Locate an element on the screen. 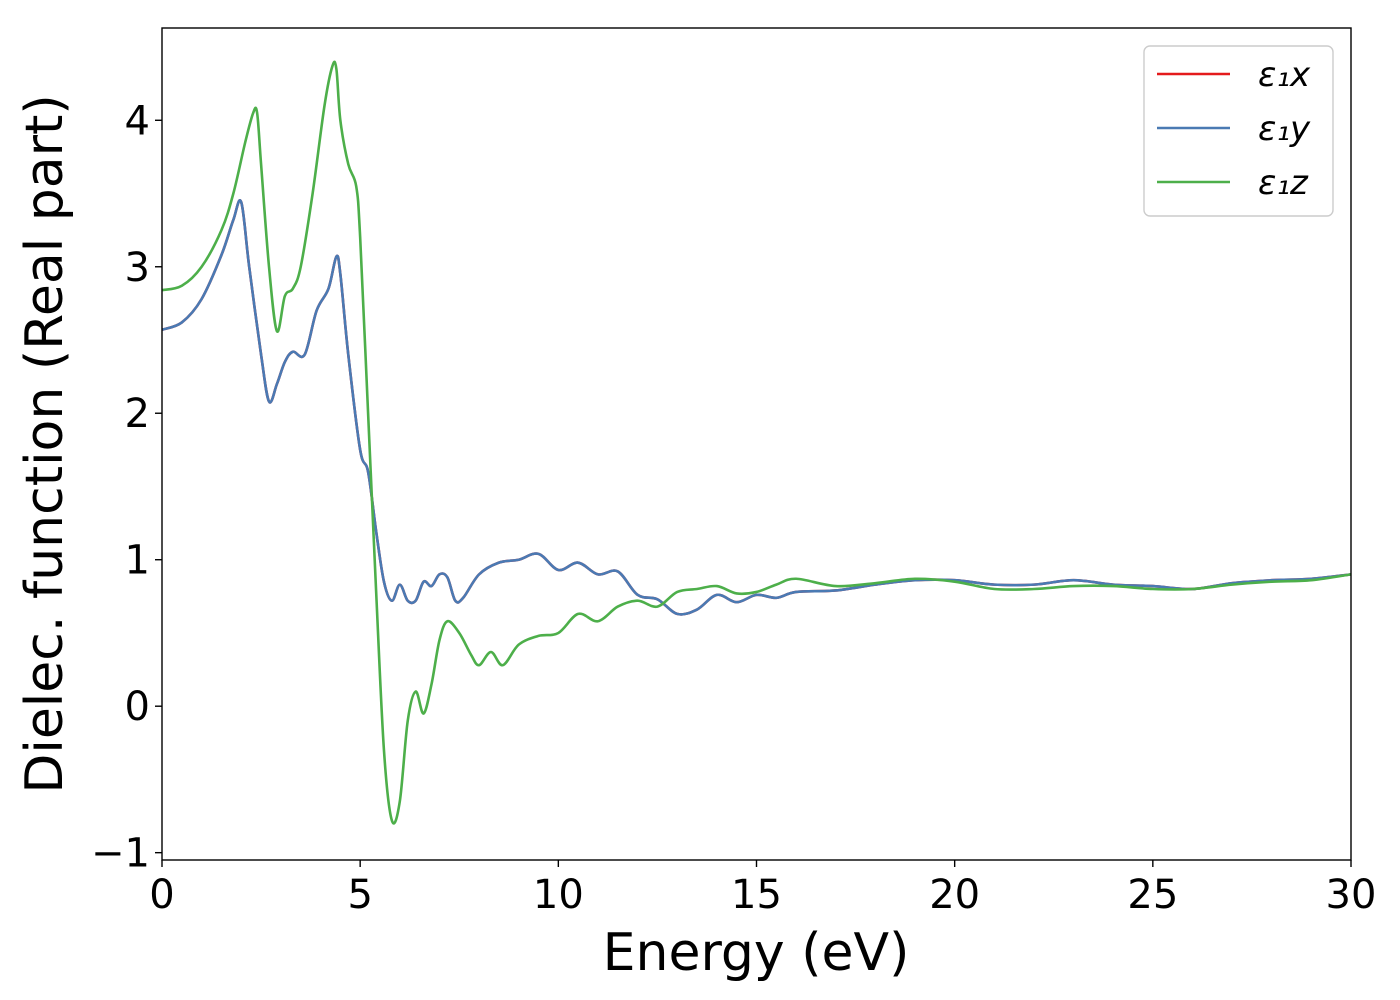  y-tick-label: 4 is located at coordinates (137, 121).